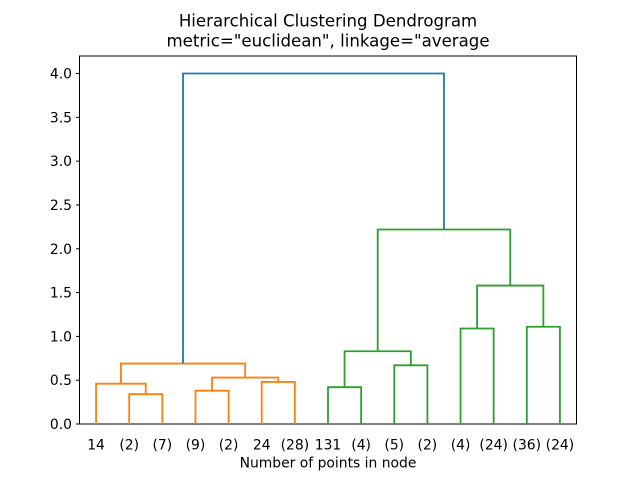 Image resolution: width=640 pixels, height=480 pixels. I want to click on dendrogram-link-n1, so click(146, 408).